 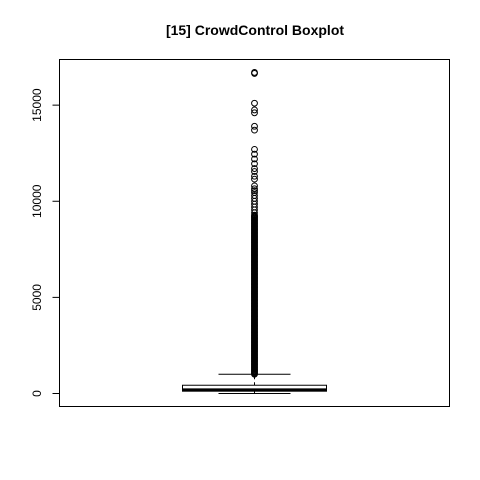 What do you see at coordinates (254, 384) in the screenshot?
I see `box-plot` at bounding box center [254, 384].